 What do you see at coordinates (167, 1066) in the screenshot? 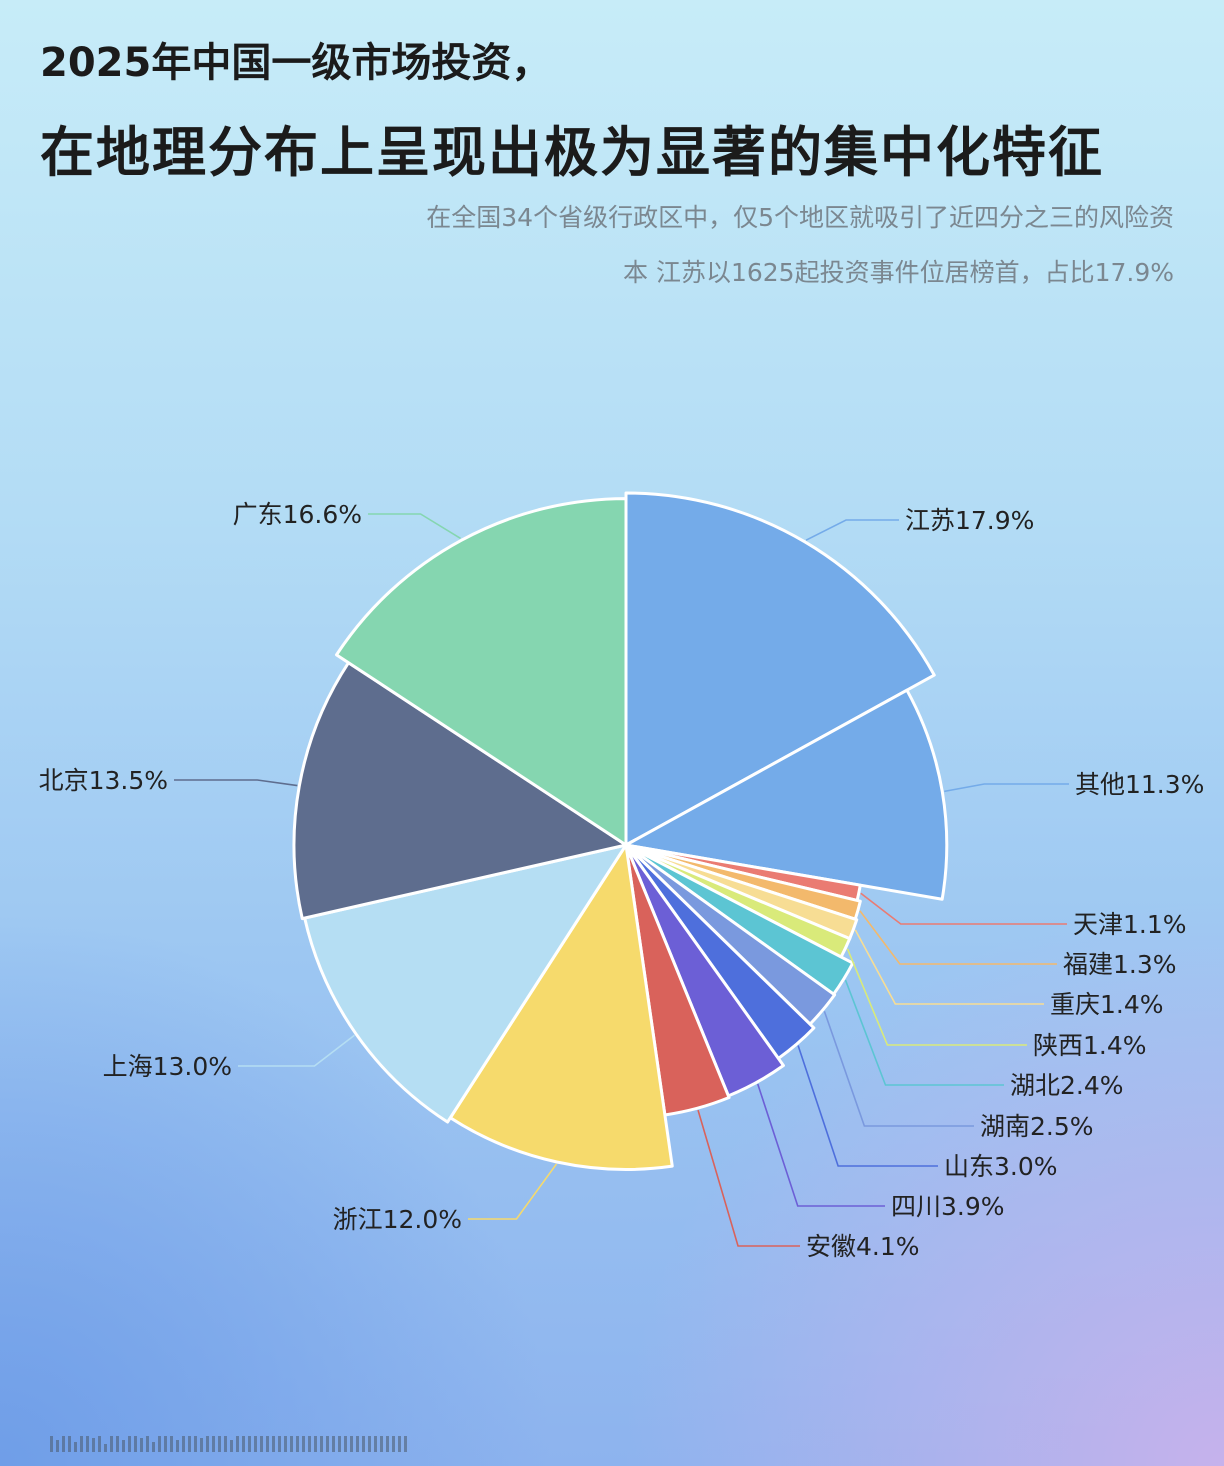
I see `data-label-上海: 上海13.0%` at bounding box center [167, 1066].